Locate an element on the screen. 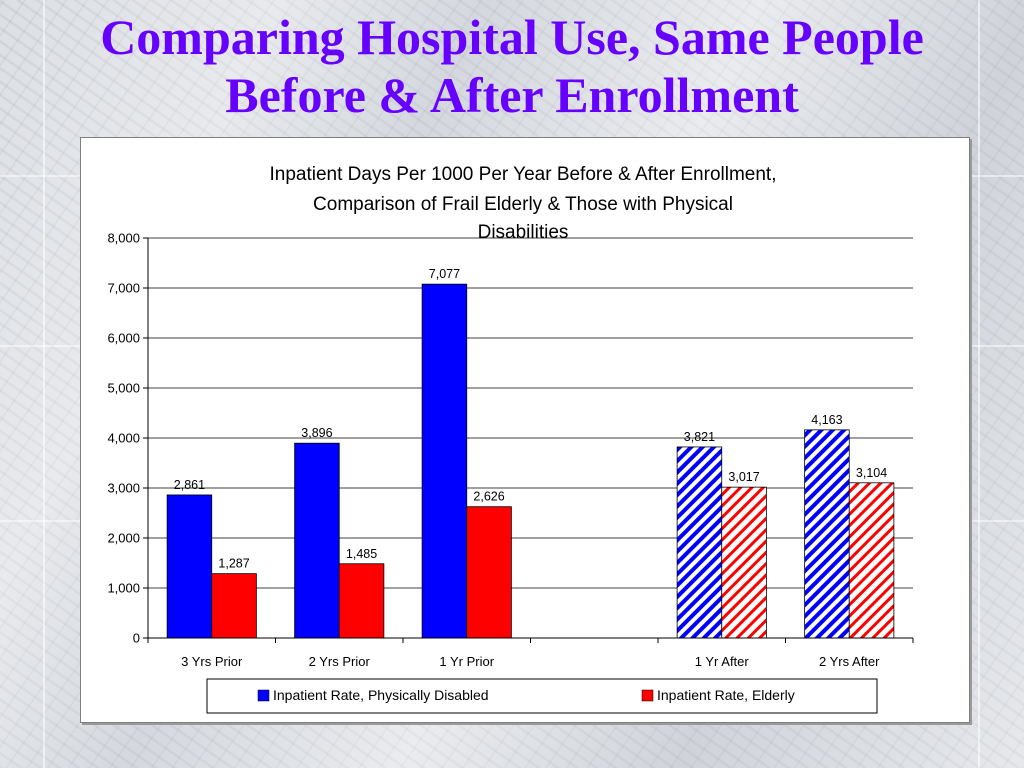 This screenshot has width=1024, height=768. slide-title-line-2: Before & After Enrollment is located at coordinates (512, 95).